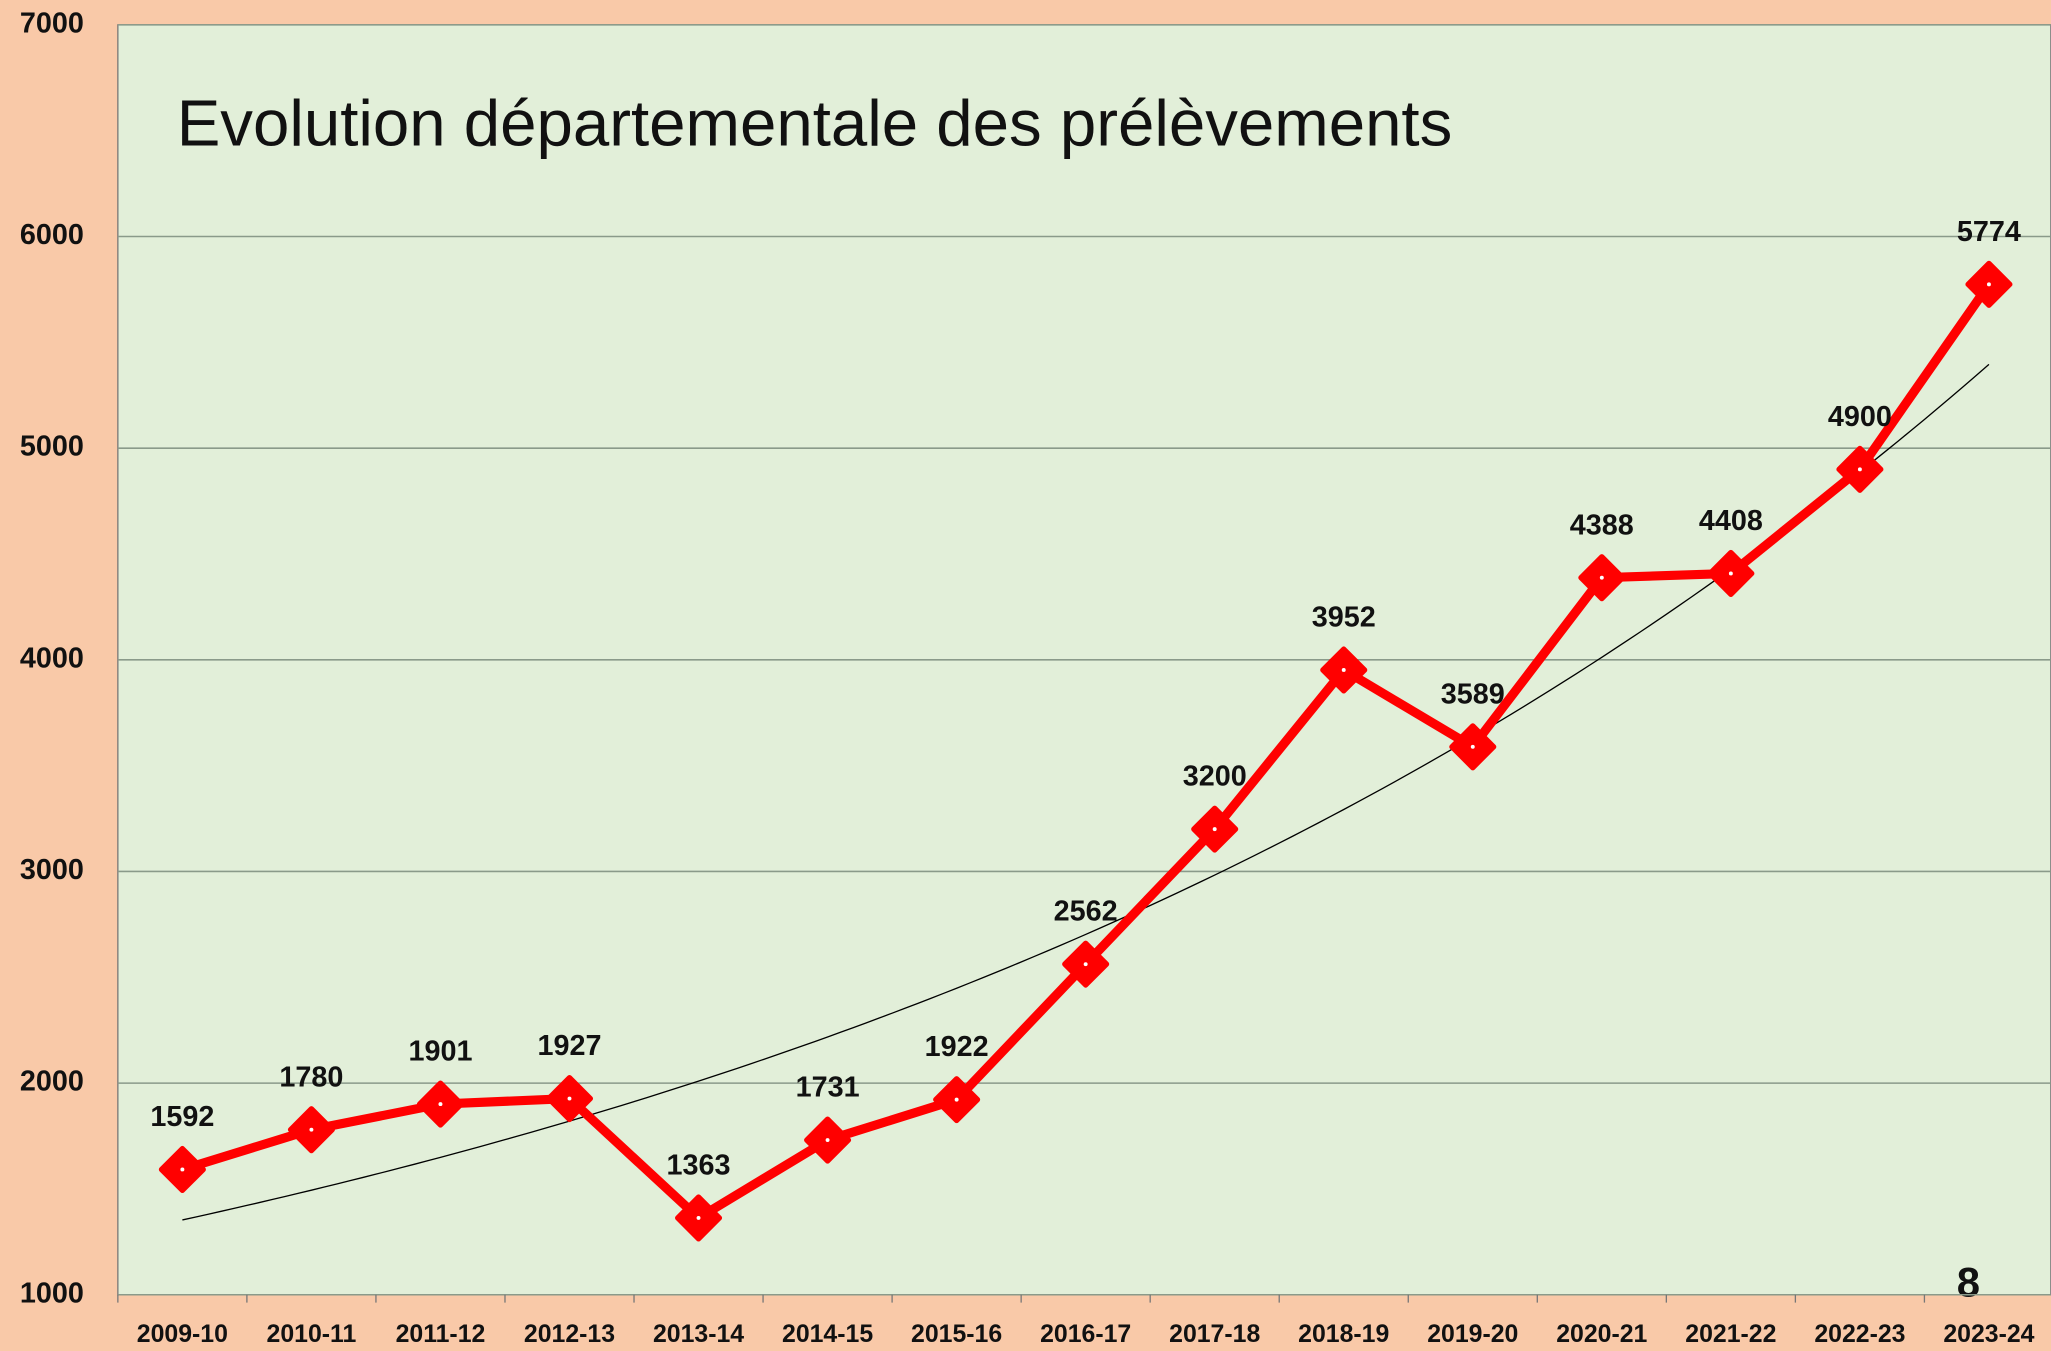 The height and width of the screenshot is (1351, 2051). I want to click on y-tick-label: 7000, so click(52, 23).